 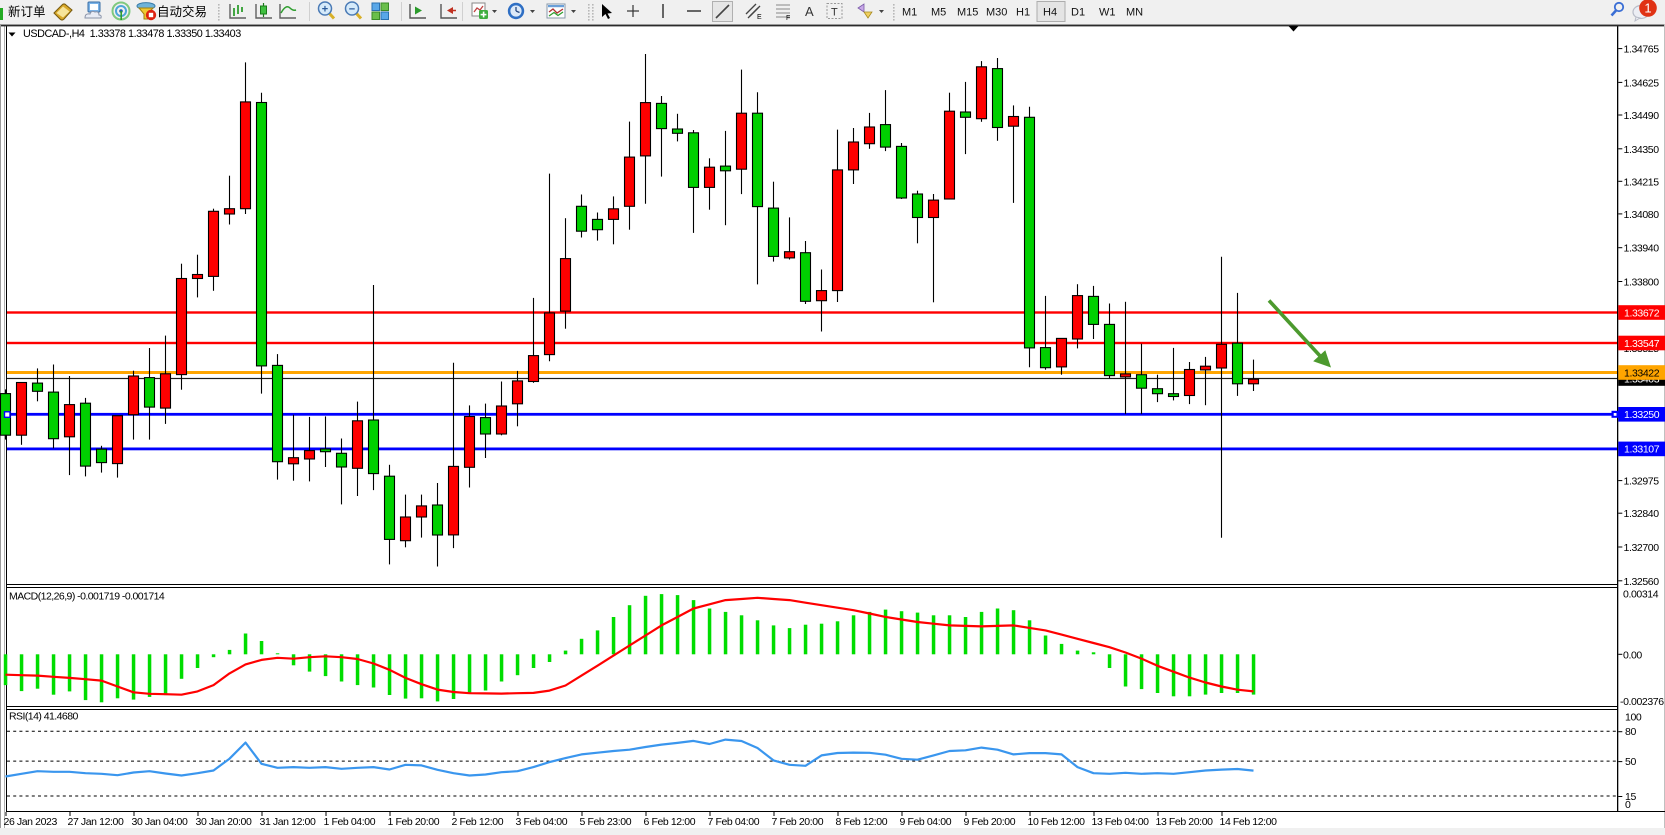 What do you see at coordinates (926, 822) in the screenshot?
I see `svg-text: 9 Feb 04:00` at bounding box center [926, 822].